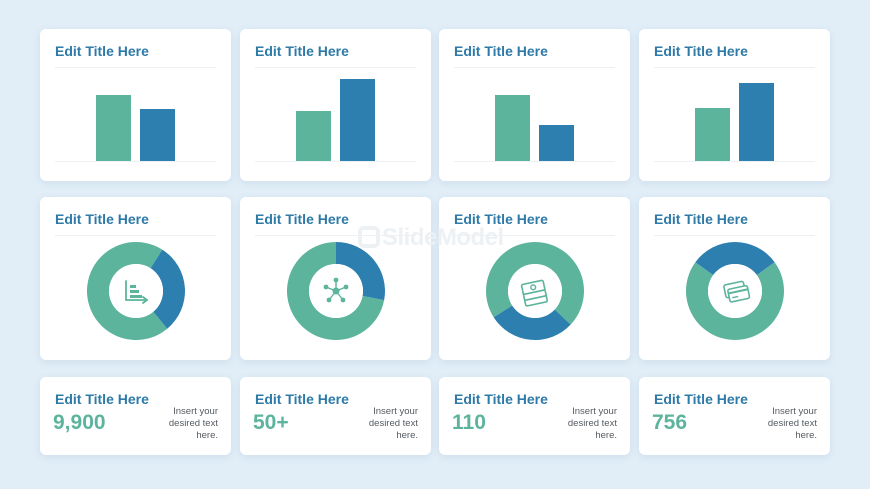  I want to click on donut-chart-card-4: Edit Title Here, so click(734, 278).